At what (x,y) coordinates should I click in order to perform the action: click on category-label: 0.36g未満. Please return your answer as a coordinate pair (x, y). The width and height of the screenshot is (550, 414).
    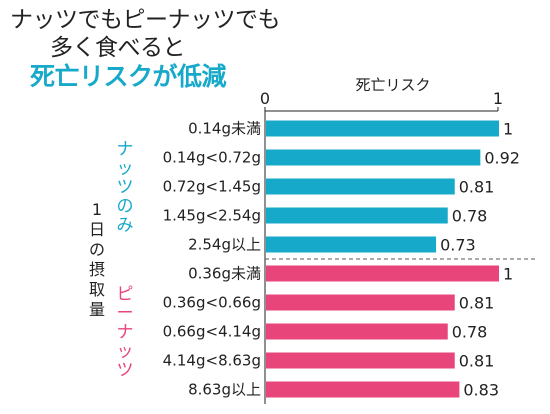
    Looking at the image, I should click on (224, 274).